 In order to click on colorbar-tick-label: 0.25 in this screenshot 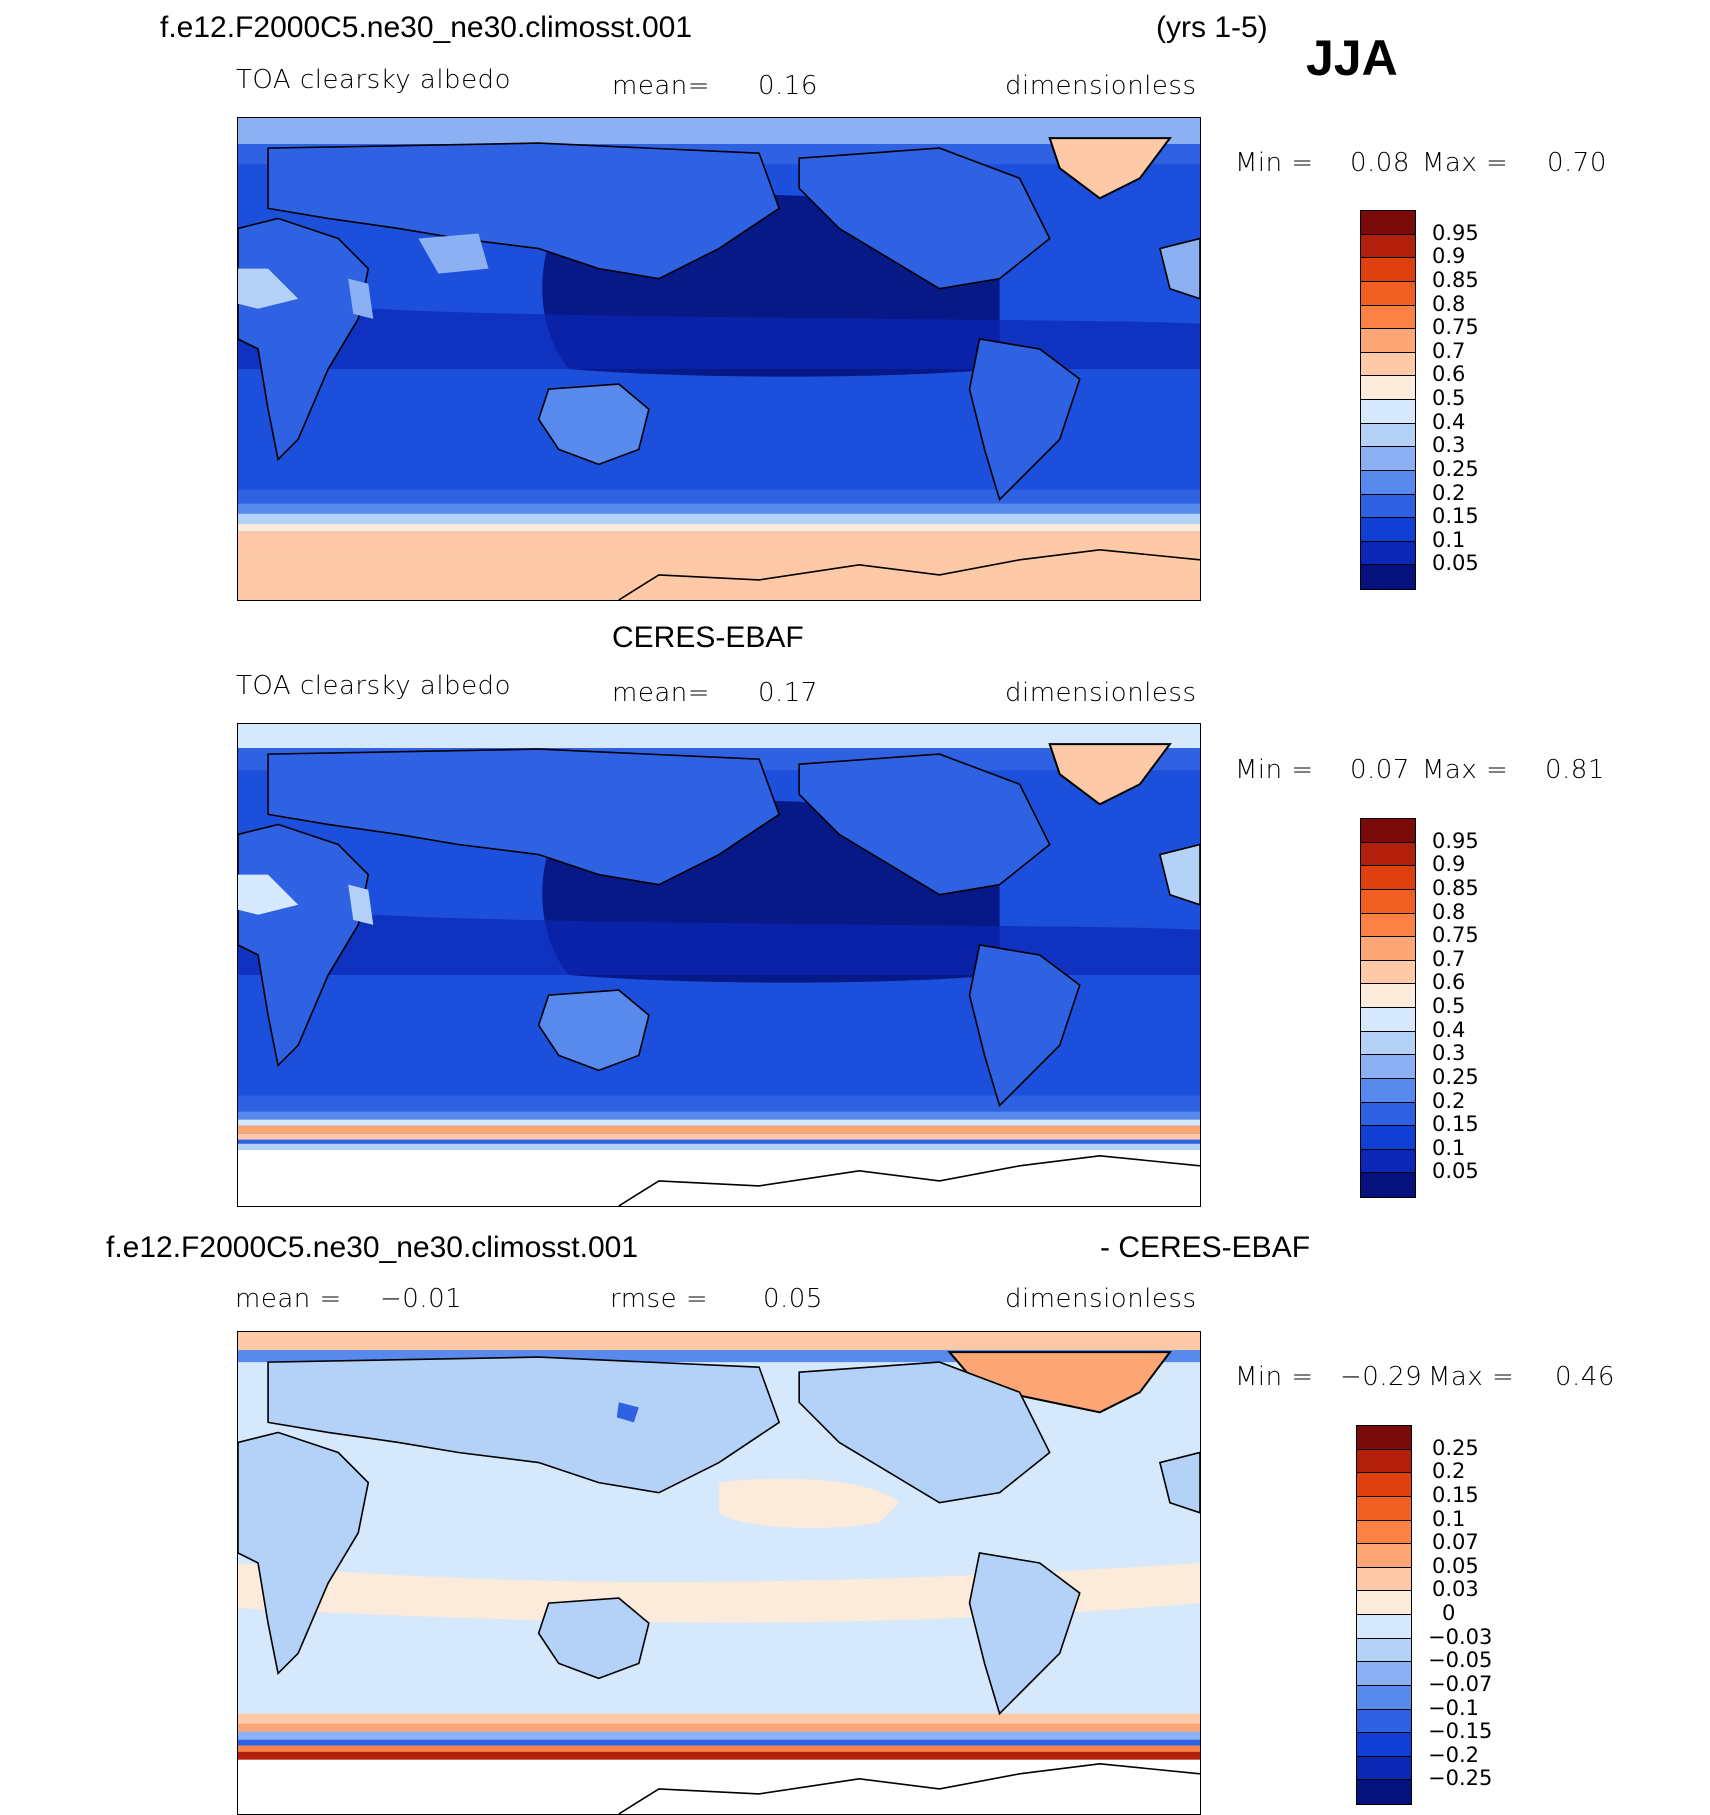, I will do `click(1455, 1447)`.